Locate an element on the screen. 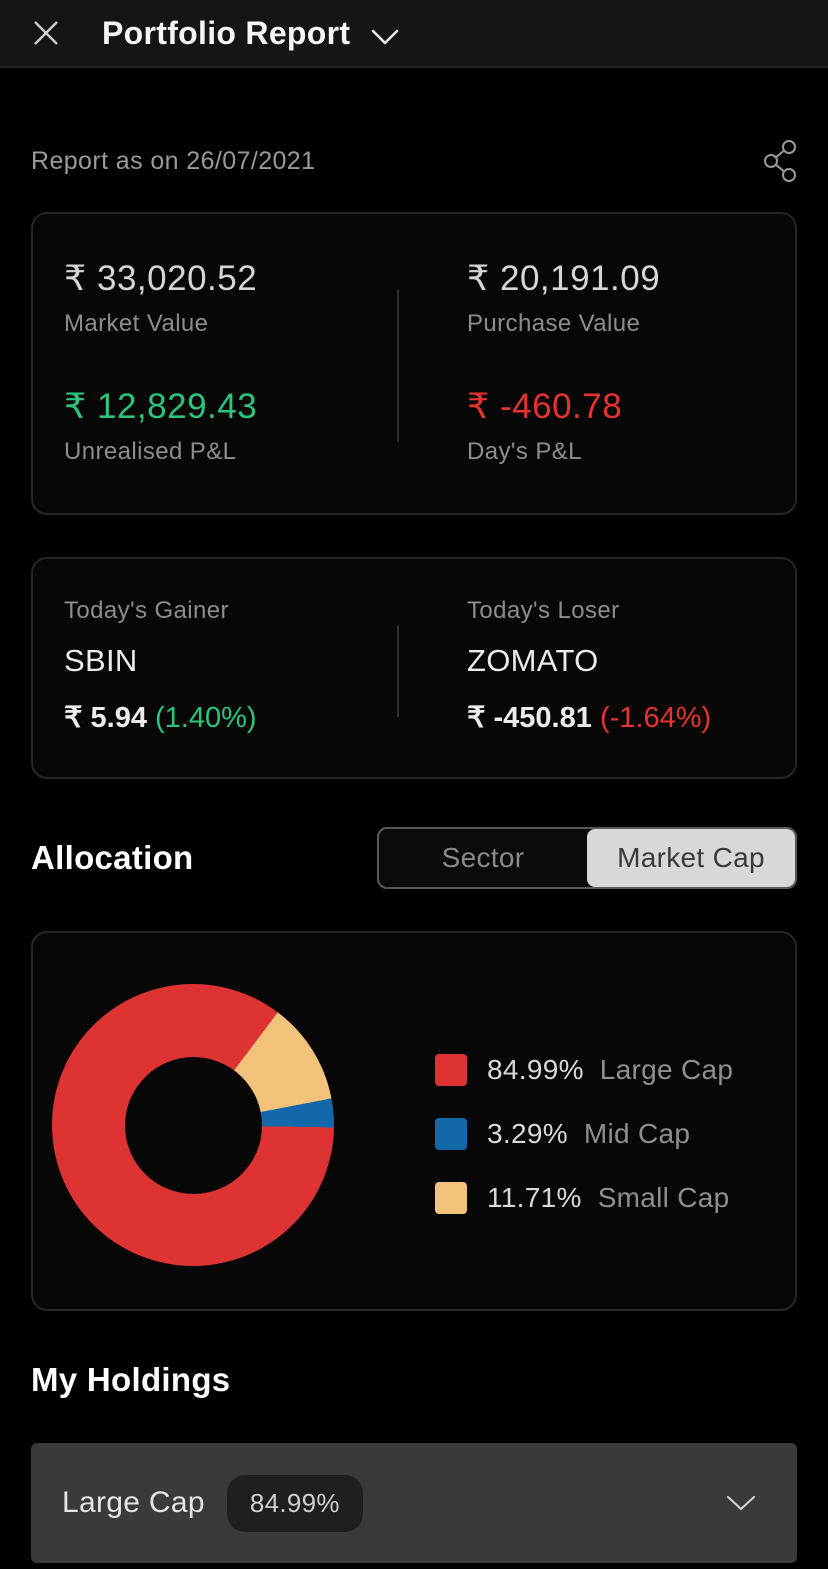 Image resolution: width=828 pixels, height=1569 pixels. holdings-row-large-cap: Large Cap 84.99% is located at coordinates (414, 1503).